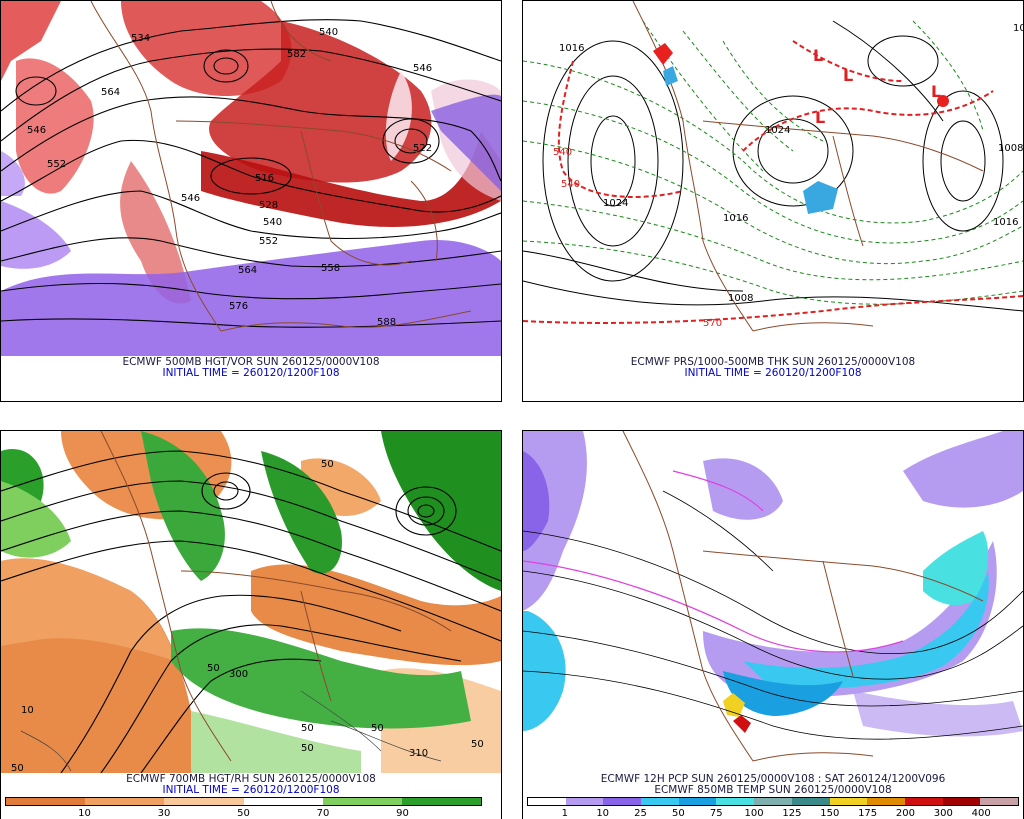 Image resolution: width=1024 pixels, height=819 pixels. Describe the element at coordinates (238, 674) in the screenshot. I see `contour-label: 300` at that location.